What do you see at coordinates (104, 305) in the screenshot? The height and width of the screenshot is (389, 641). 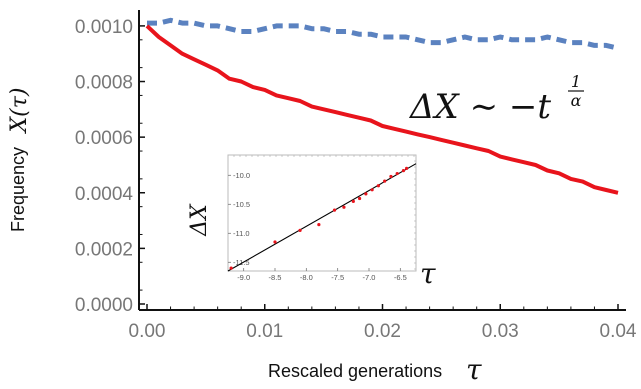 I see `y-tick-label: 0.0000` at bounding box center [104, 305].